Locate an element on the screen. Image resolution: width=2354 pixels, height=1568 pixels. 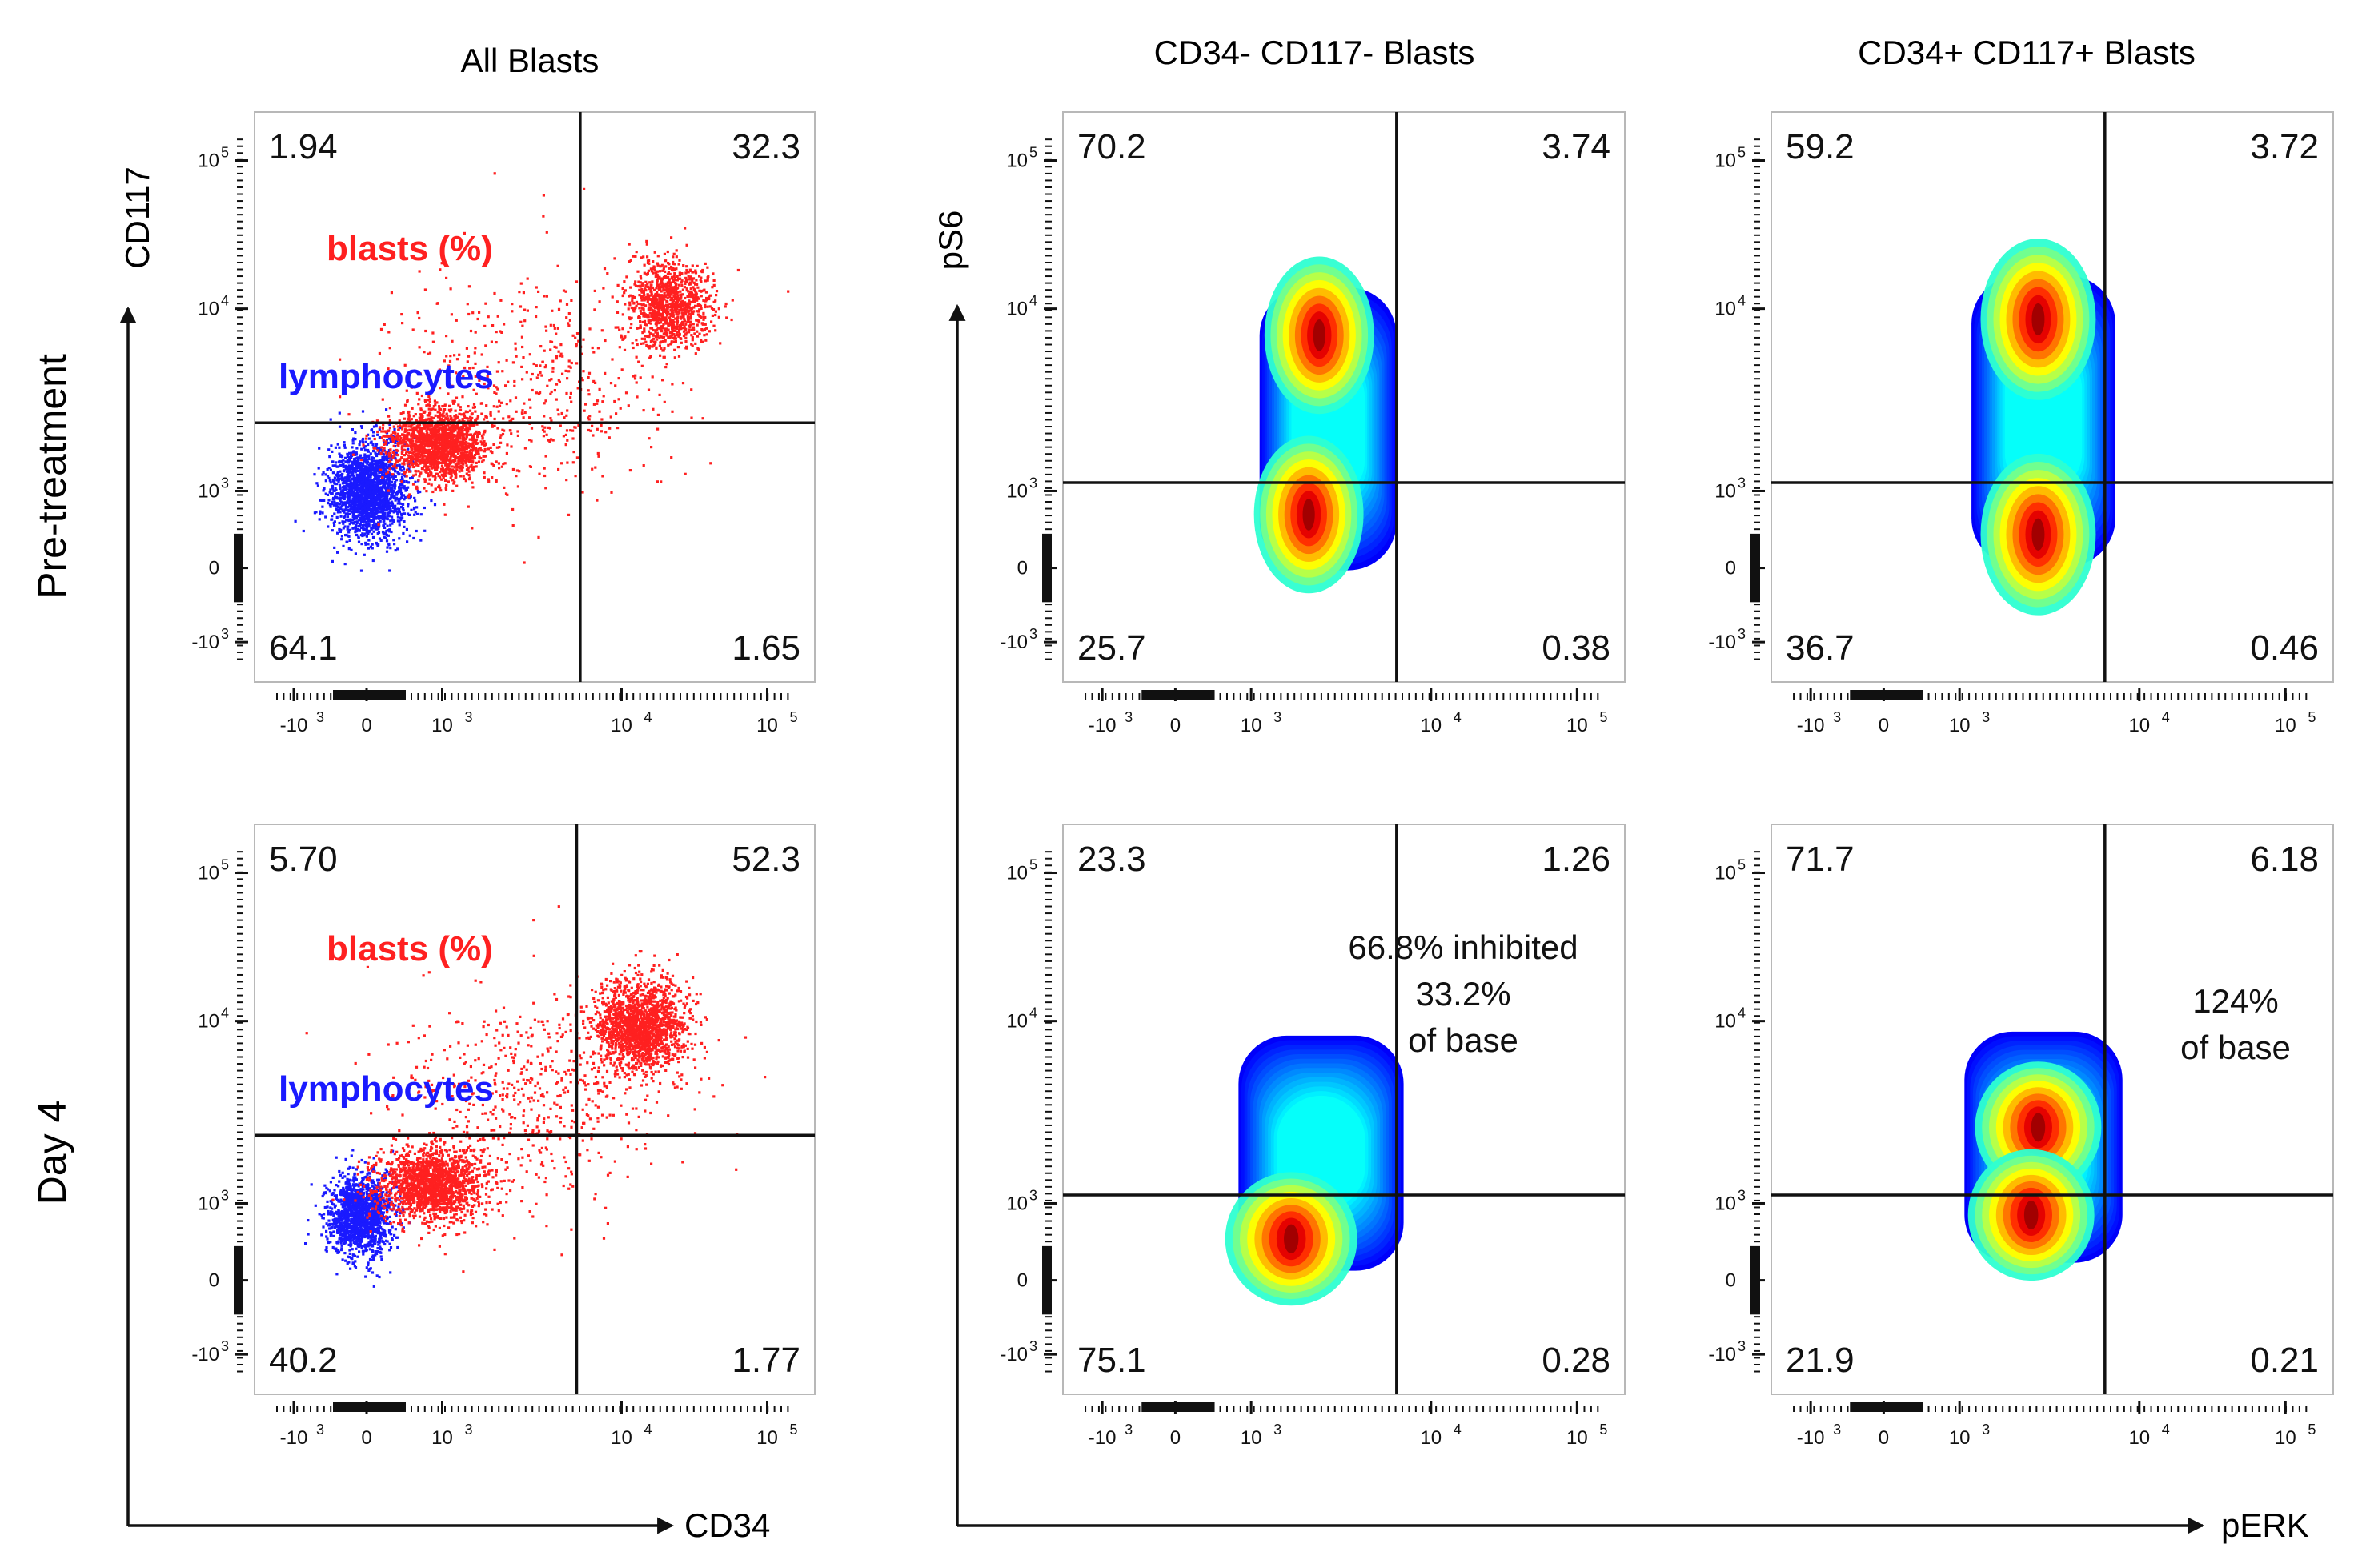
perk-axis-label: pERK is located at coordinates (2265, 1525).